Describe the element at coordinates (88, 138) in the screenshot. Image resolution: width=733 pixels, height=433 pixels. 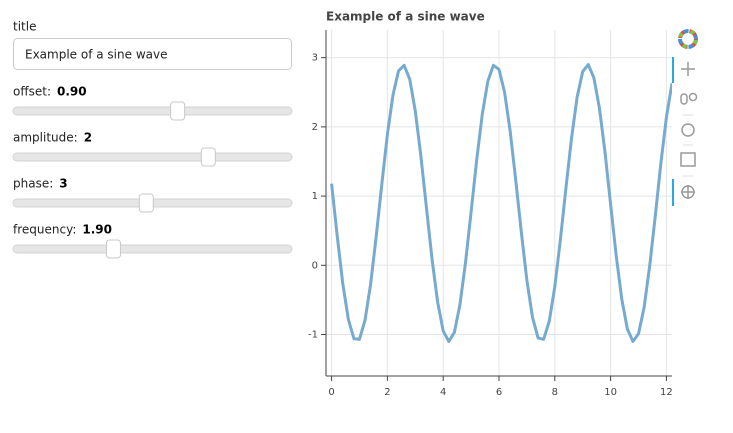
I see `slider-value: 2` at that location.